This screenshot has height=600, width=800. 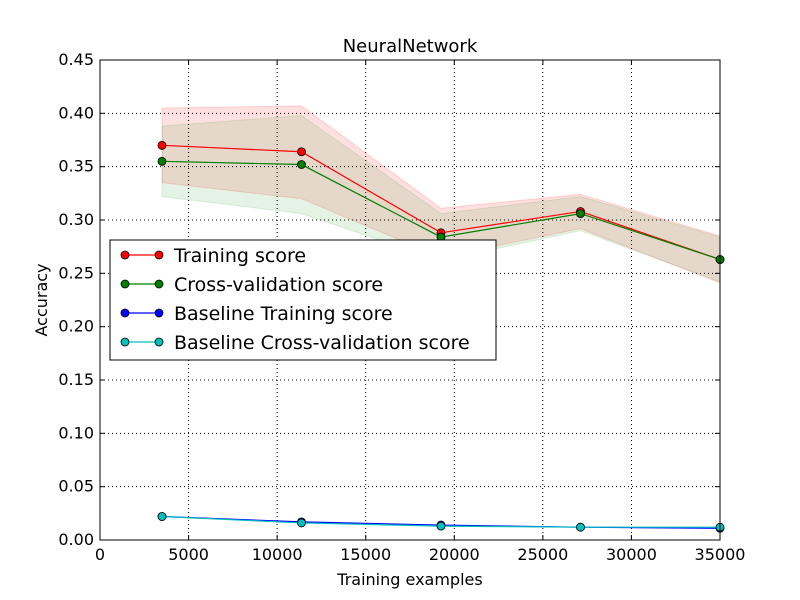 What do you see at coordinates (454, 554) in the screenshot?
I see `x-tick-label: 20000` at bounding box center [454, 554].